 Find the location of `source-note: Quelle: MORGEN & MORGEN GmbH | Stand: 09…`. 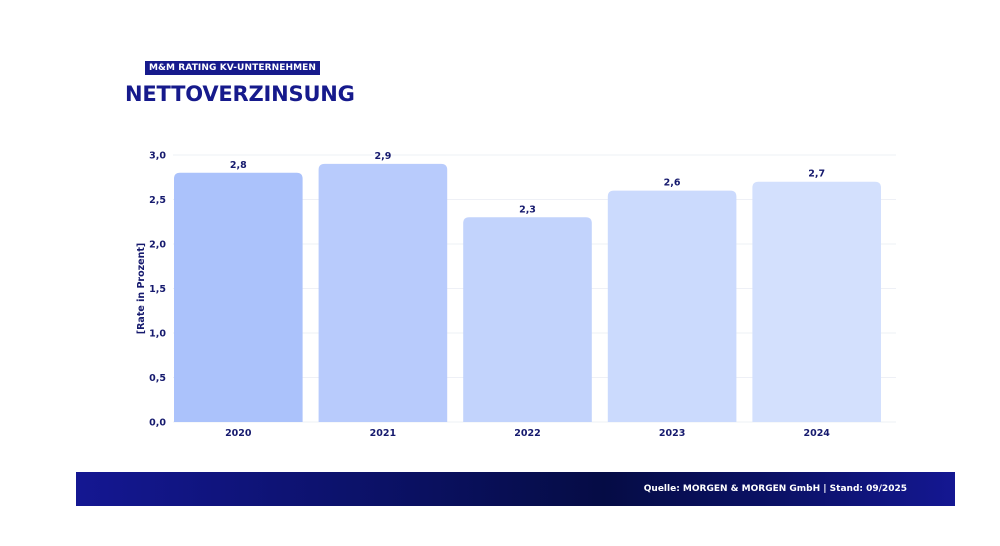

source-note: Quelle: MORGEN & MORGEN GmbH | Stand: 09… is located at coordinates (775, 489).